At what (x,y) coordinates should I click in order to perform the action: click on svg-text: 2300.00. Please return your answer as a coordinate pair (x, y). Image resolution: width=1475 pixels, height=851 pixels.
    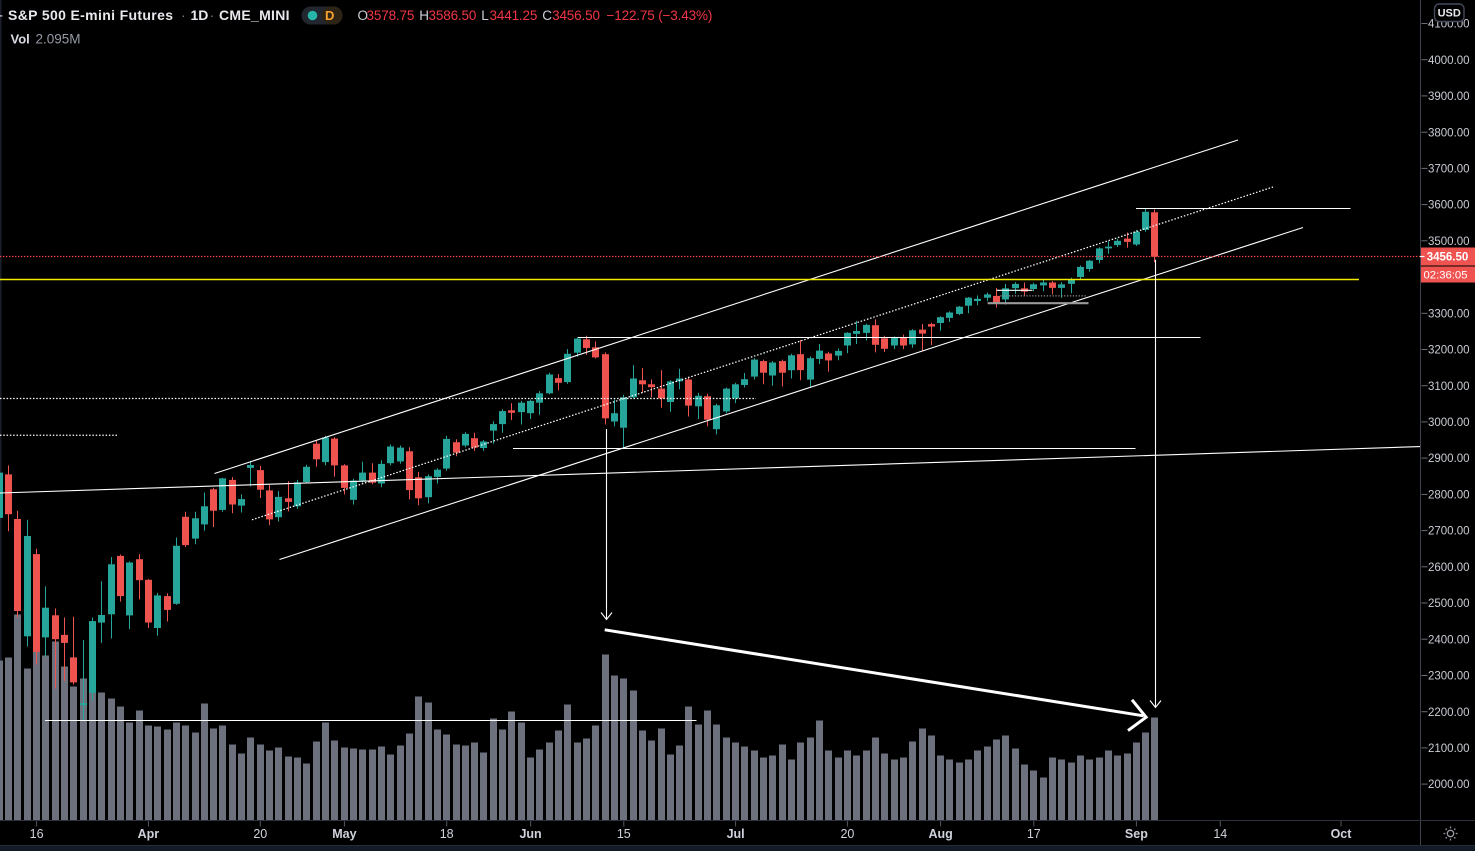
    Looking at the image, I should click on (1449, 677).